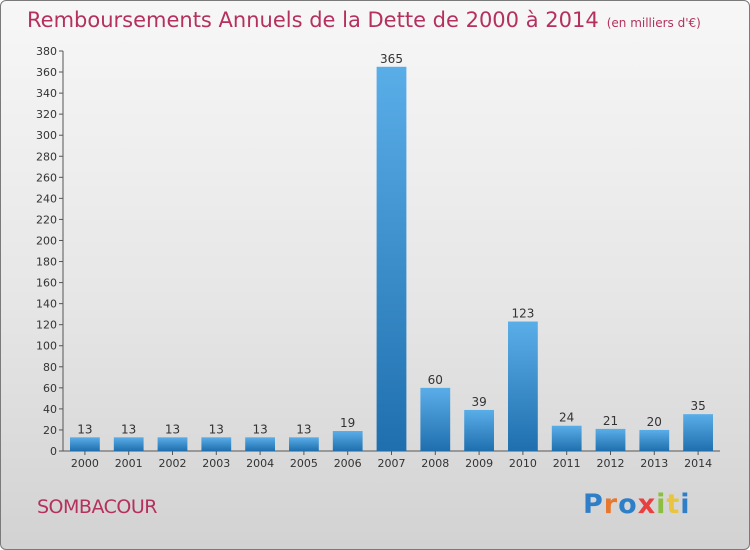 This screenshot has height=550, width=750. I want to click on data-label-2010: 123, so click(522, 314).